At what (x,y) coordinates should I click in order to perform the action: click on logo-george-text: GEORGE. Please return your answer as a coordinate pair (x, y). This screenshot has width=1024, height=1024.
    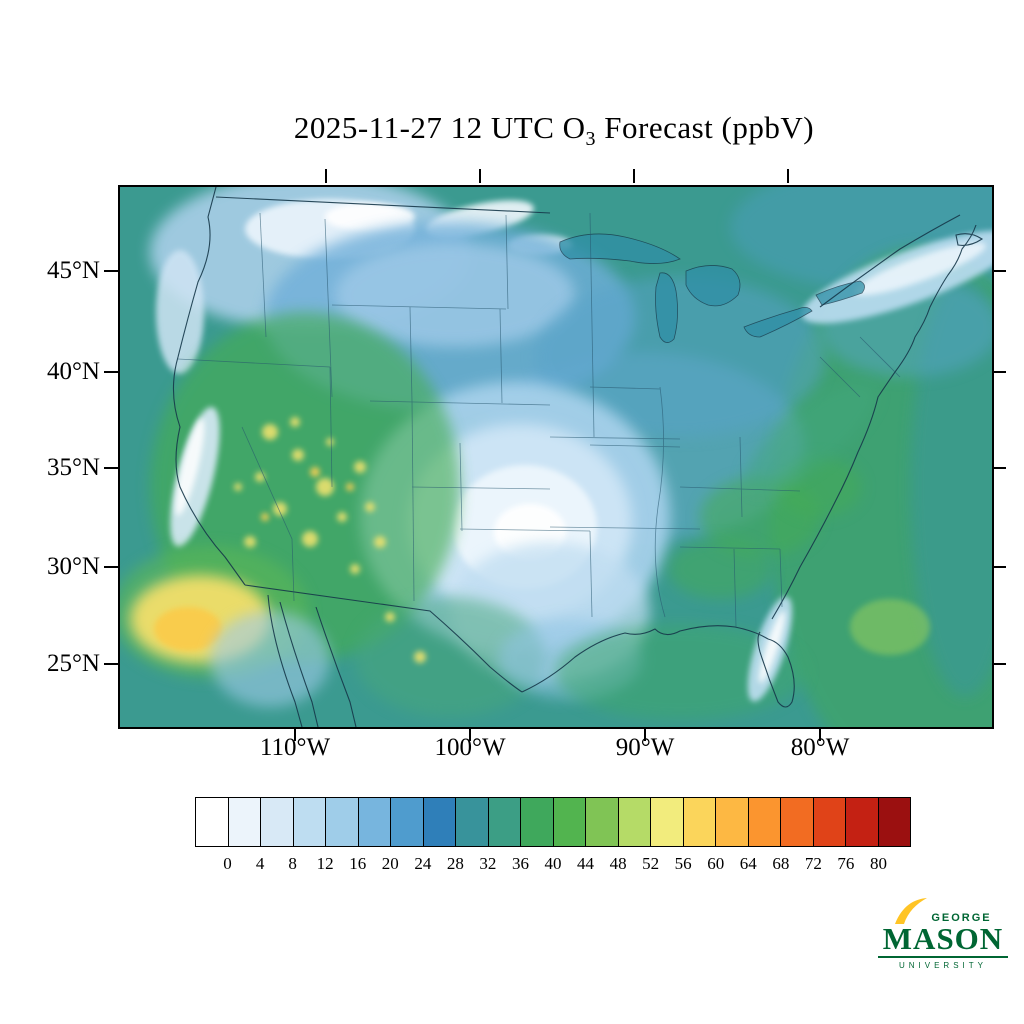
    Looking at the image, I should click on (961, 918).